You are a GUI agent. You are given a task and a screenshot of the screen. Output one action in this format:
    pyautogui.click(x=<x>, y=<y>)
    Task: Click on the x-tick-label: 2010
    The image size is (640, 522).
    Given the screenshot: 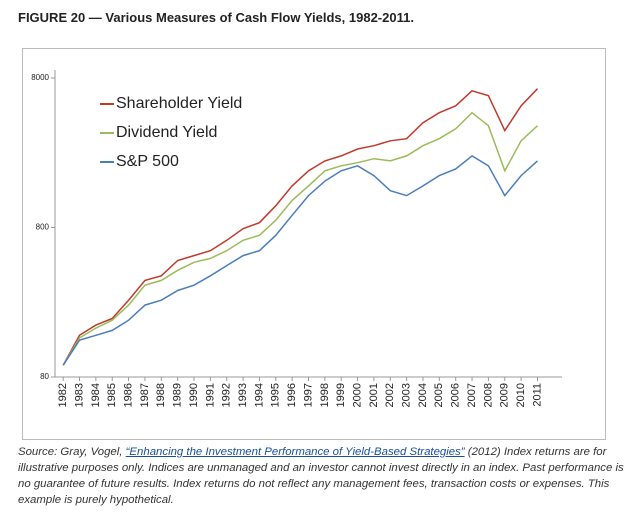 What is the action you would take?
    pyautogui.click(x=521, y=395)
    